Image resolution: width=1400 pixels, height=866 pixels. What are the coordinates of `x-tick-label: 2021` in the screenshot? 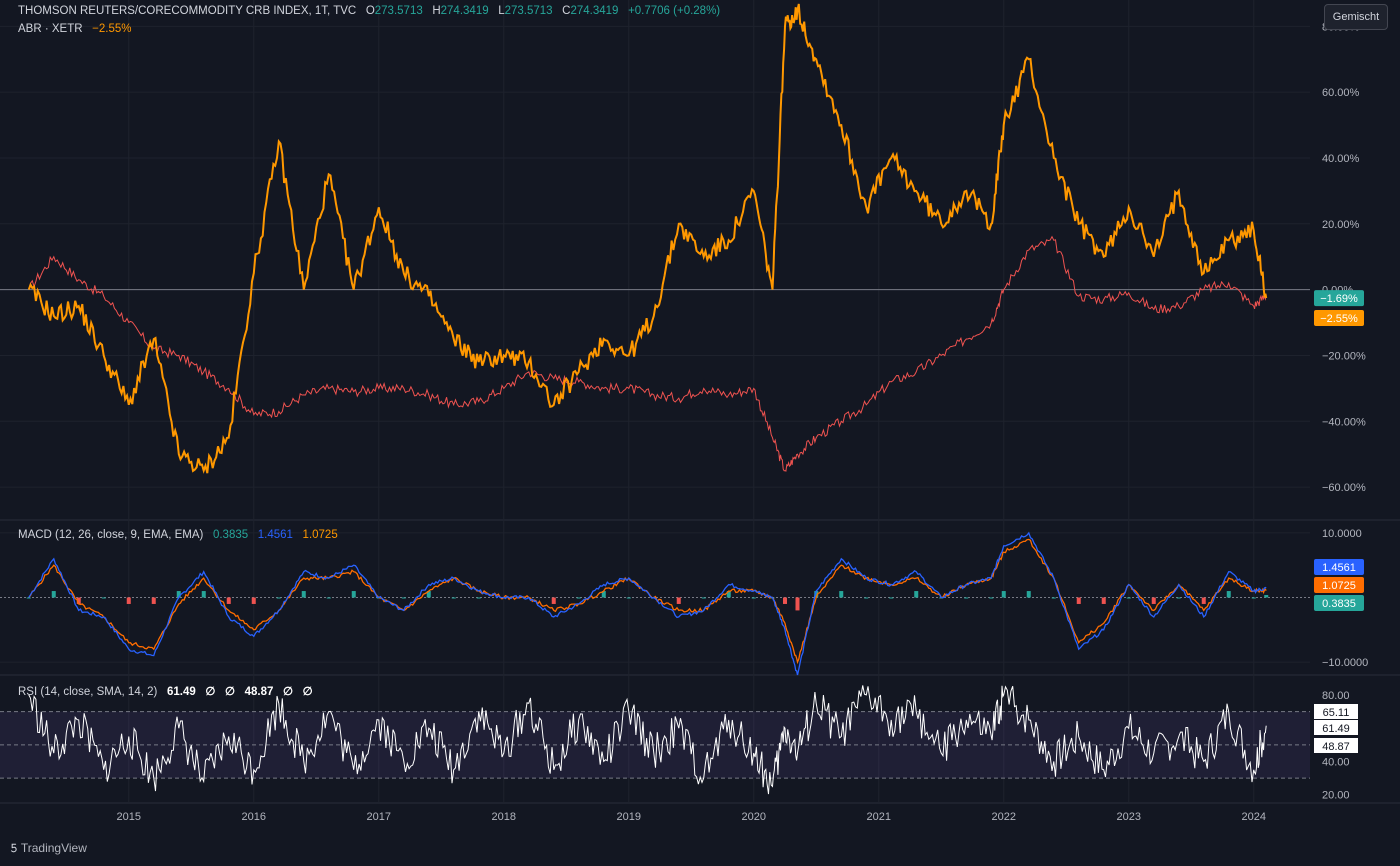 It's located at (879, 817).